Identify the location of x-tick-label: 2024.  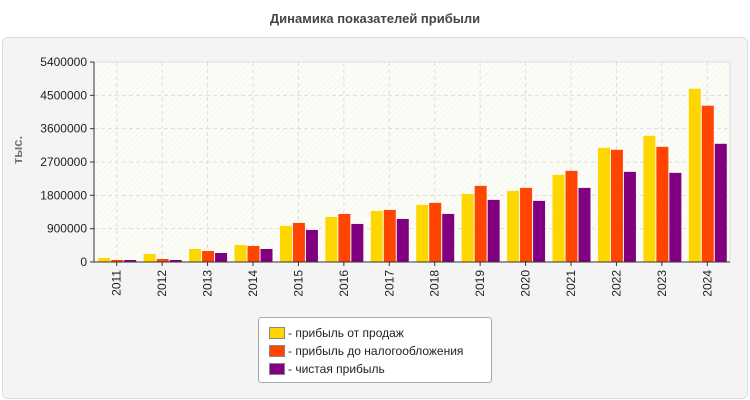
(707, 283).